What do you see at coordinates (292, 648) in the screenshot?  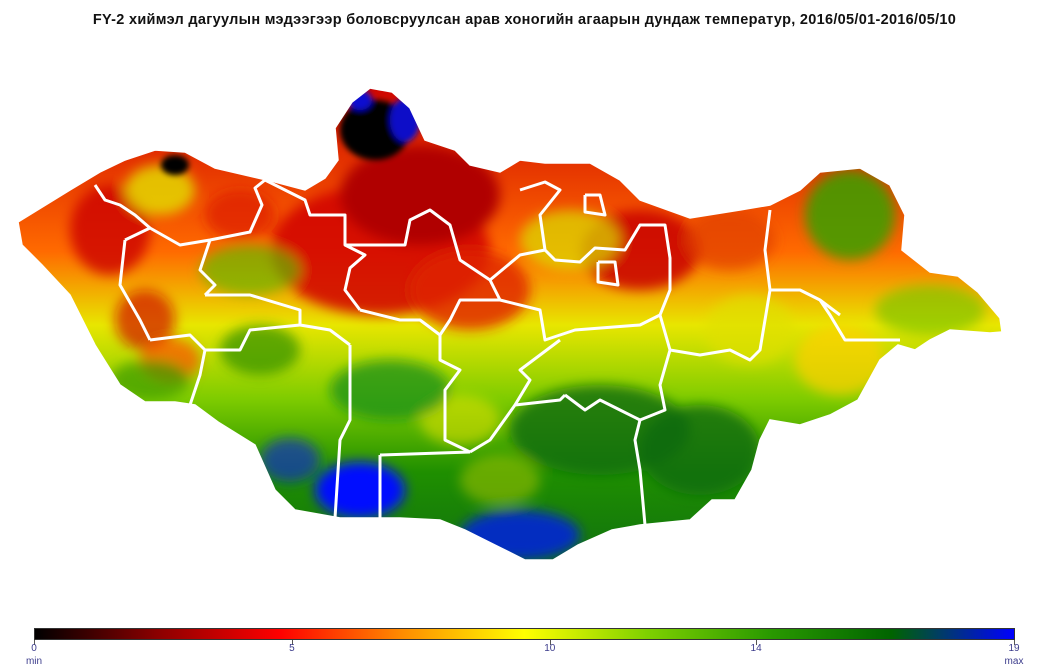 I see `scale-tick-label: 5` at bounding box center [292, 648].